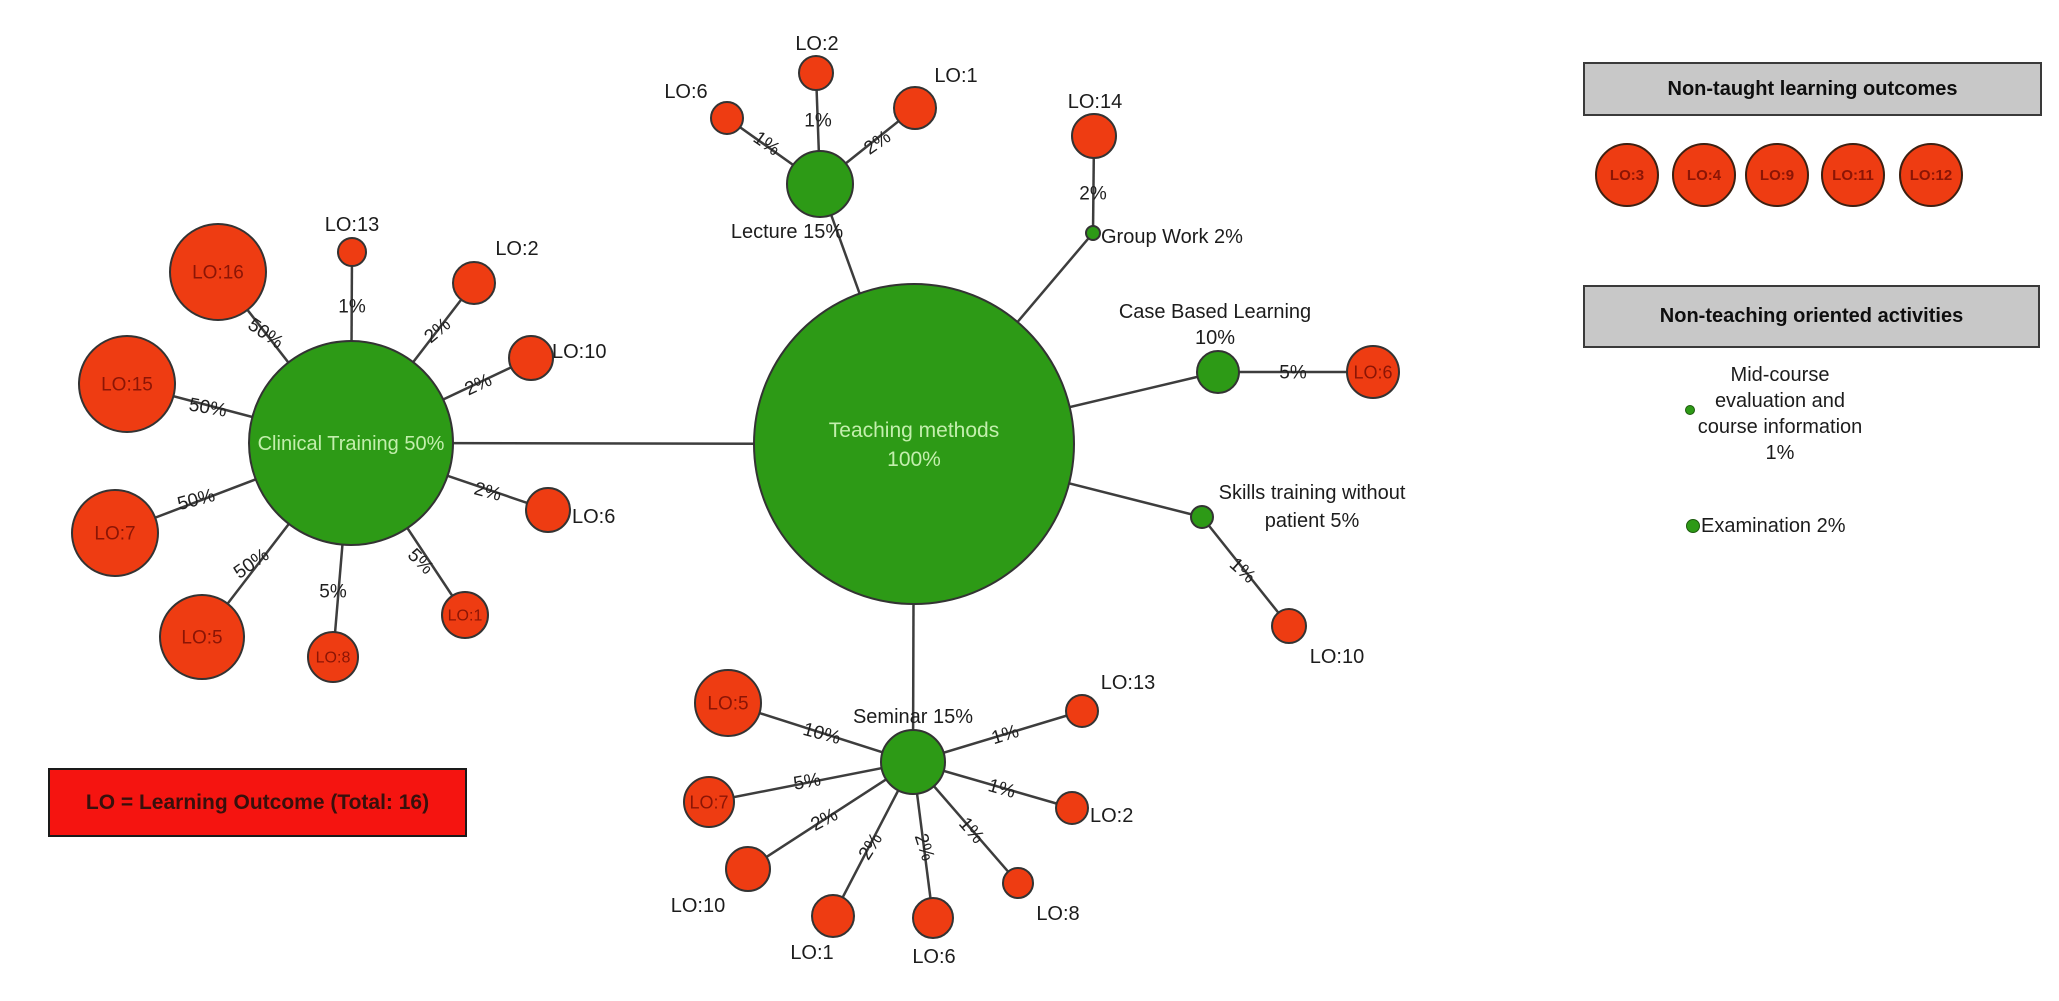  Describe the element at coordinates (816, 73) in the screenshot. I see `node-l2` at that location.